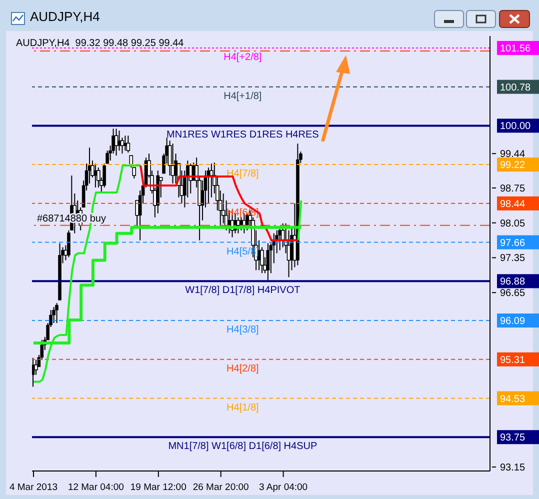  Describe the element at coordinates (516, 48) in the screenshot. I see `y-tick-label: 101.56` at that location.